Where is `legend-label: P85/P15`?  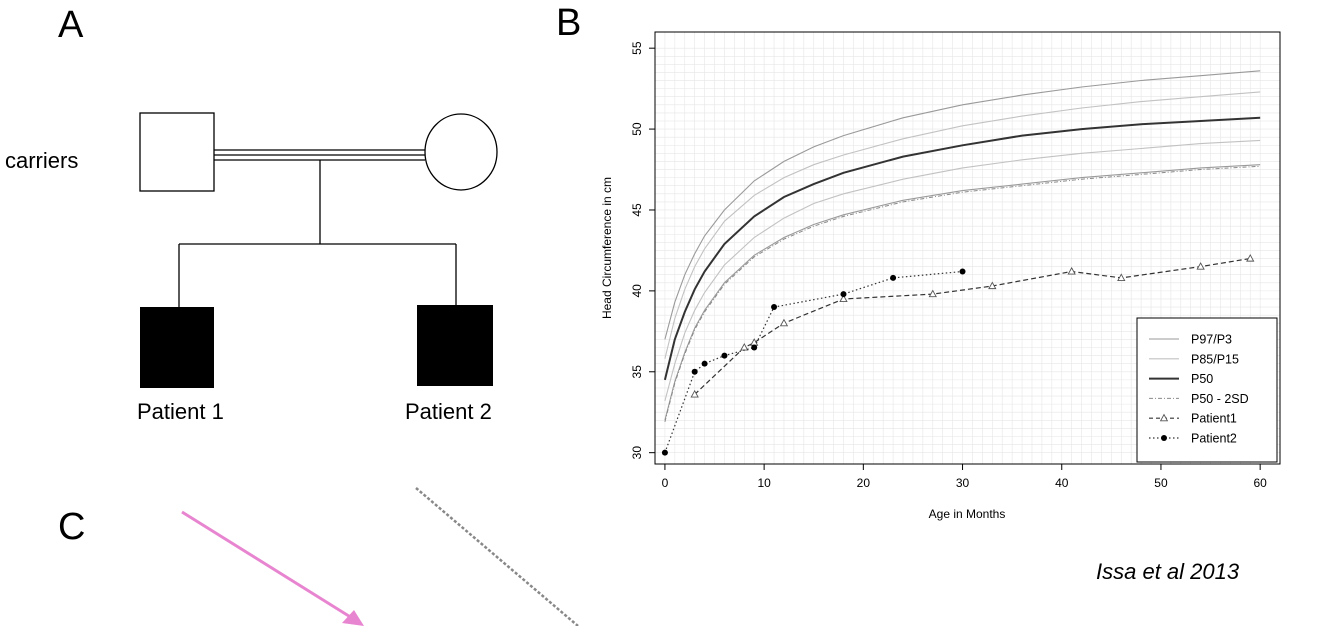 legend-label: P85/P15 is located at coordinates (1215, 359).